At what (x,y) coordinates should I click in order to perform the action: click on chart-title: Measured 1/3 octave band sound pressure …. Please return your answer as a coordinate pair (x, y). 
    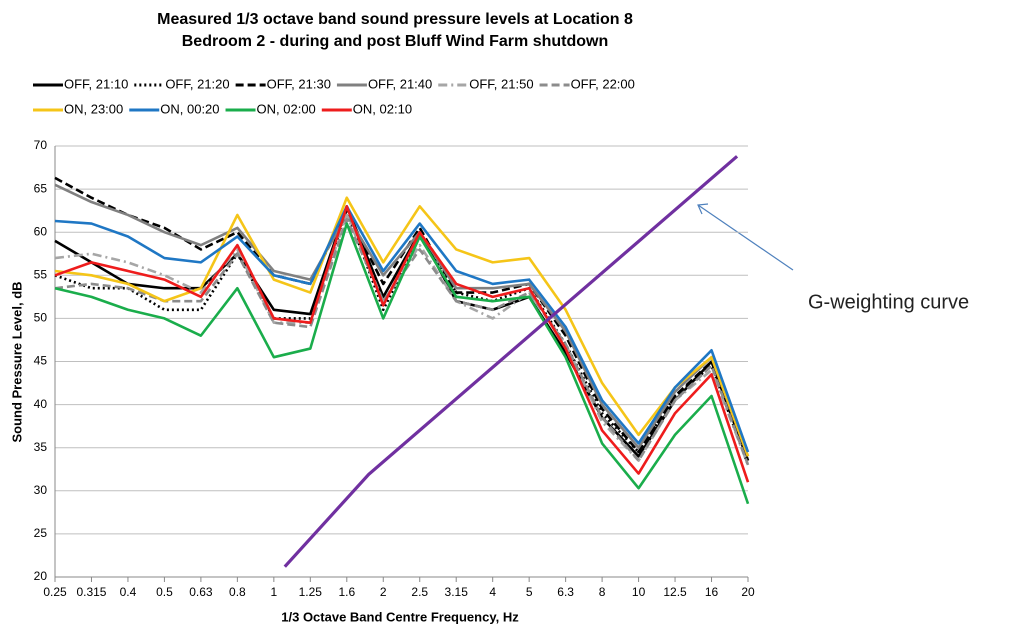
    Looking at the image, I should click on (395, 19).